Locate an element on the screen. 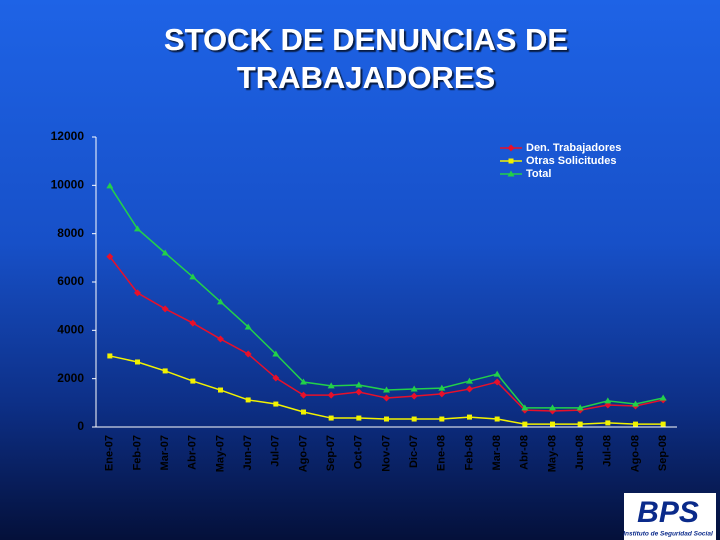 The image size is (720, 540). legend-label: Otras Solicitudes is located at coordinates (571, 161).